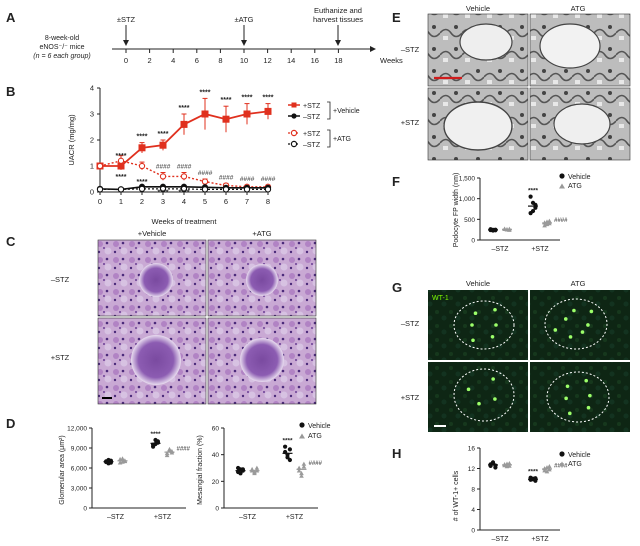 The height and width of the screenshot is (546, 640). I want to click on em-lumen-minus-vehicle, so click(486, 42).